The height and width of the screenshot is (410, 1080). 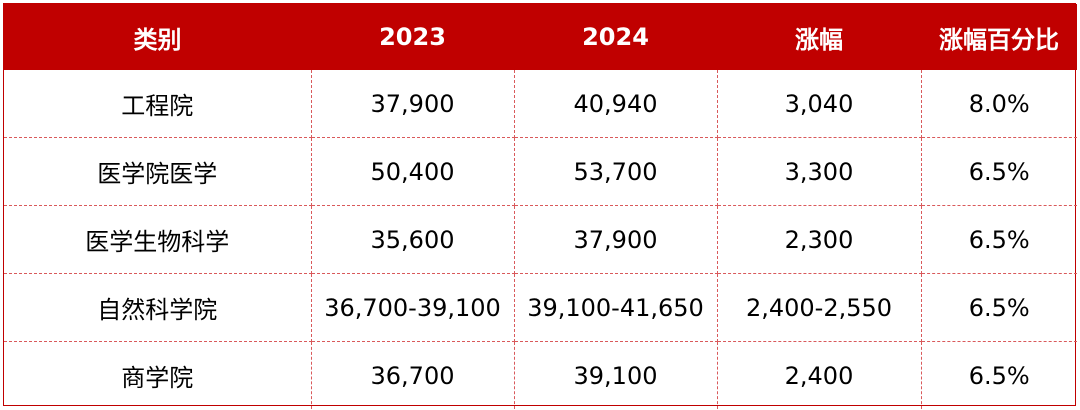 What do you see at coordinates (615, 37) in the screenshot?
I see `header-2024: 2024` at bounding box center [615, 37].